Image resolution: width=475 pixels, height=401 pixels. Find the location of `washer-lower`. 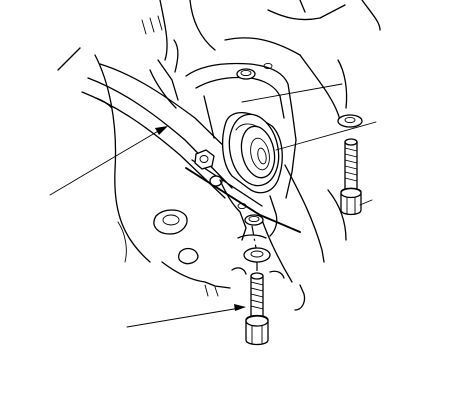

washer-lower is located at coordinates (257, 255).